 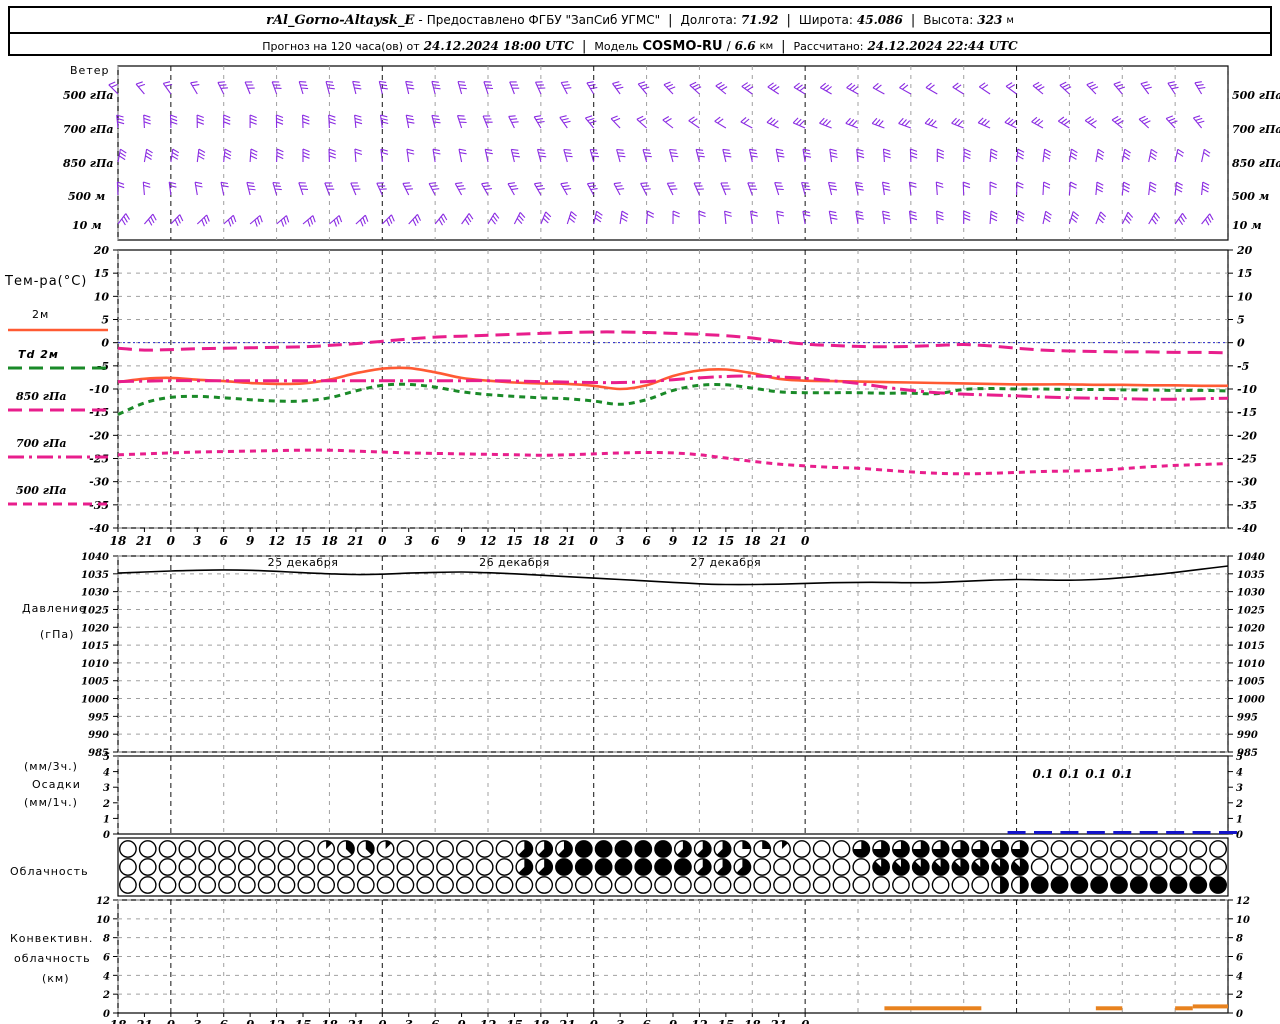 What do you see at coordinates (41, 443) in the screenshot?
I see `temp-legend-700-label: 700 гПа` at bounding box center [41, 443].